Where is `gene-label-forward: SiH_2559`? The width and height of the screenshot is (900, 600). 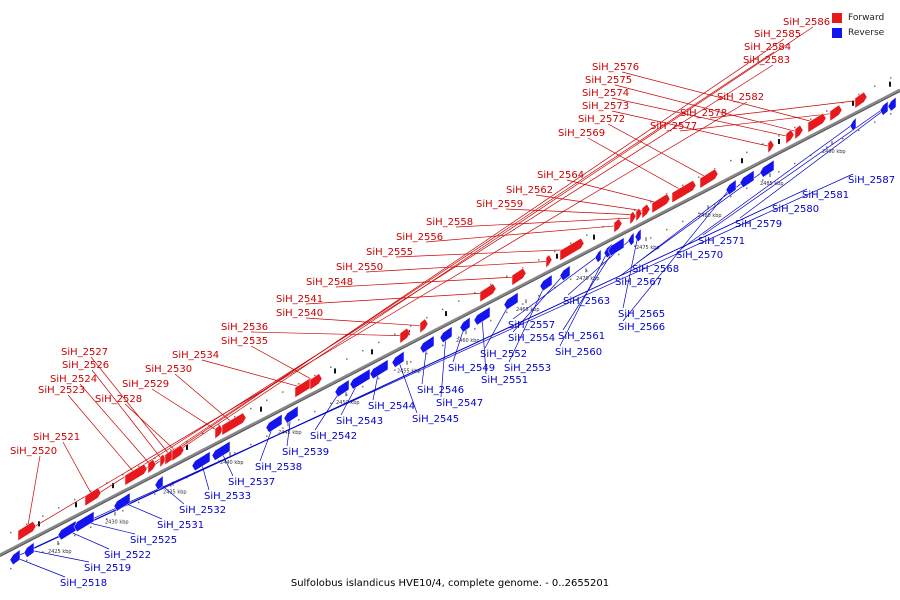
gene-label-forward: SiH_2559 is located at coordinates (499, 204).